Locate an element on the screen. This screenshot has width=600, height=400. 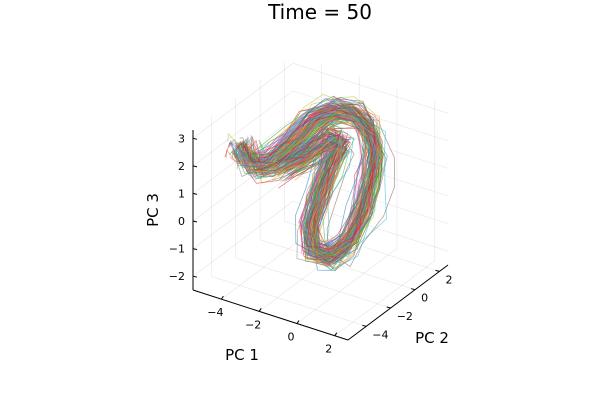
z-tick-label: 0 is located at coordinates (181, 221).